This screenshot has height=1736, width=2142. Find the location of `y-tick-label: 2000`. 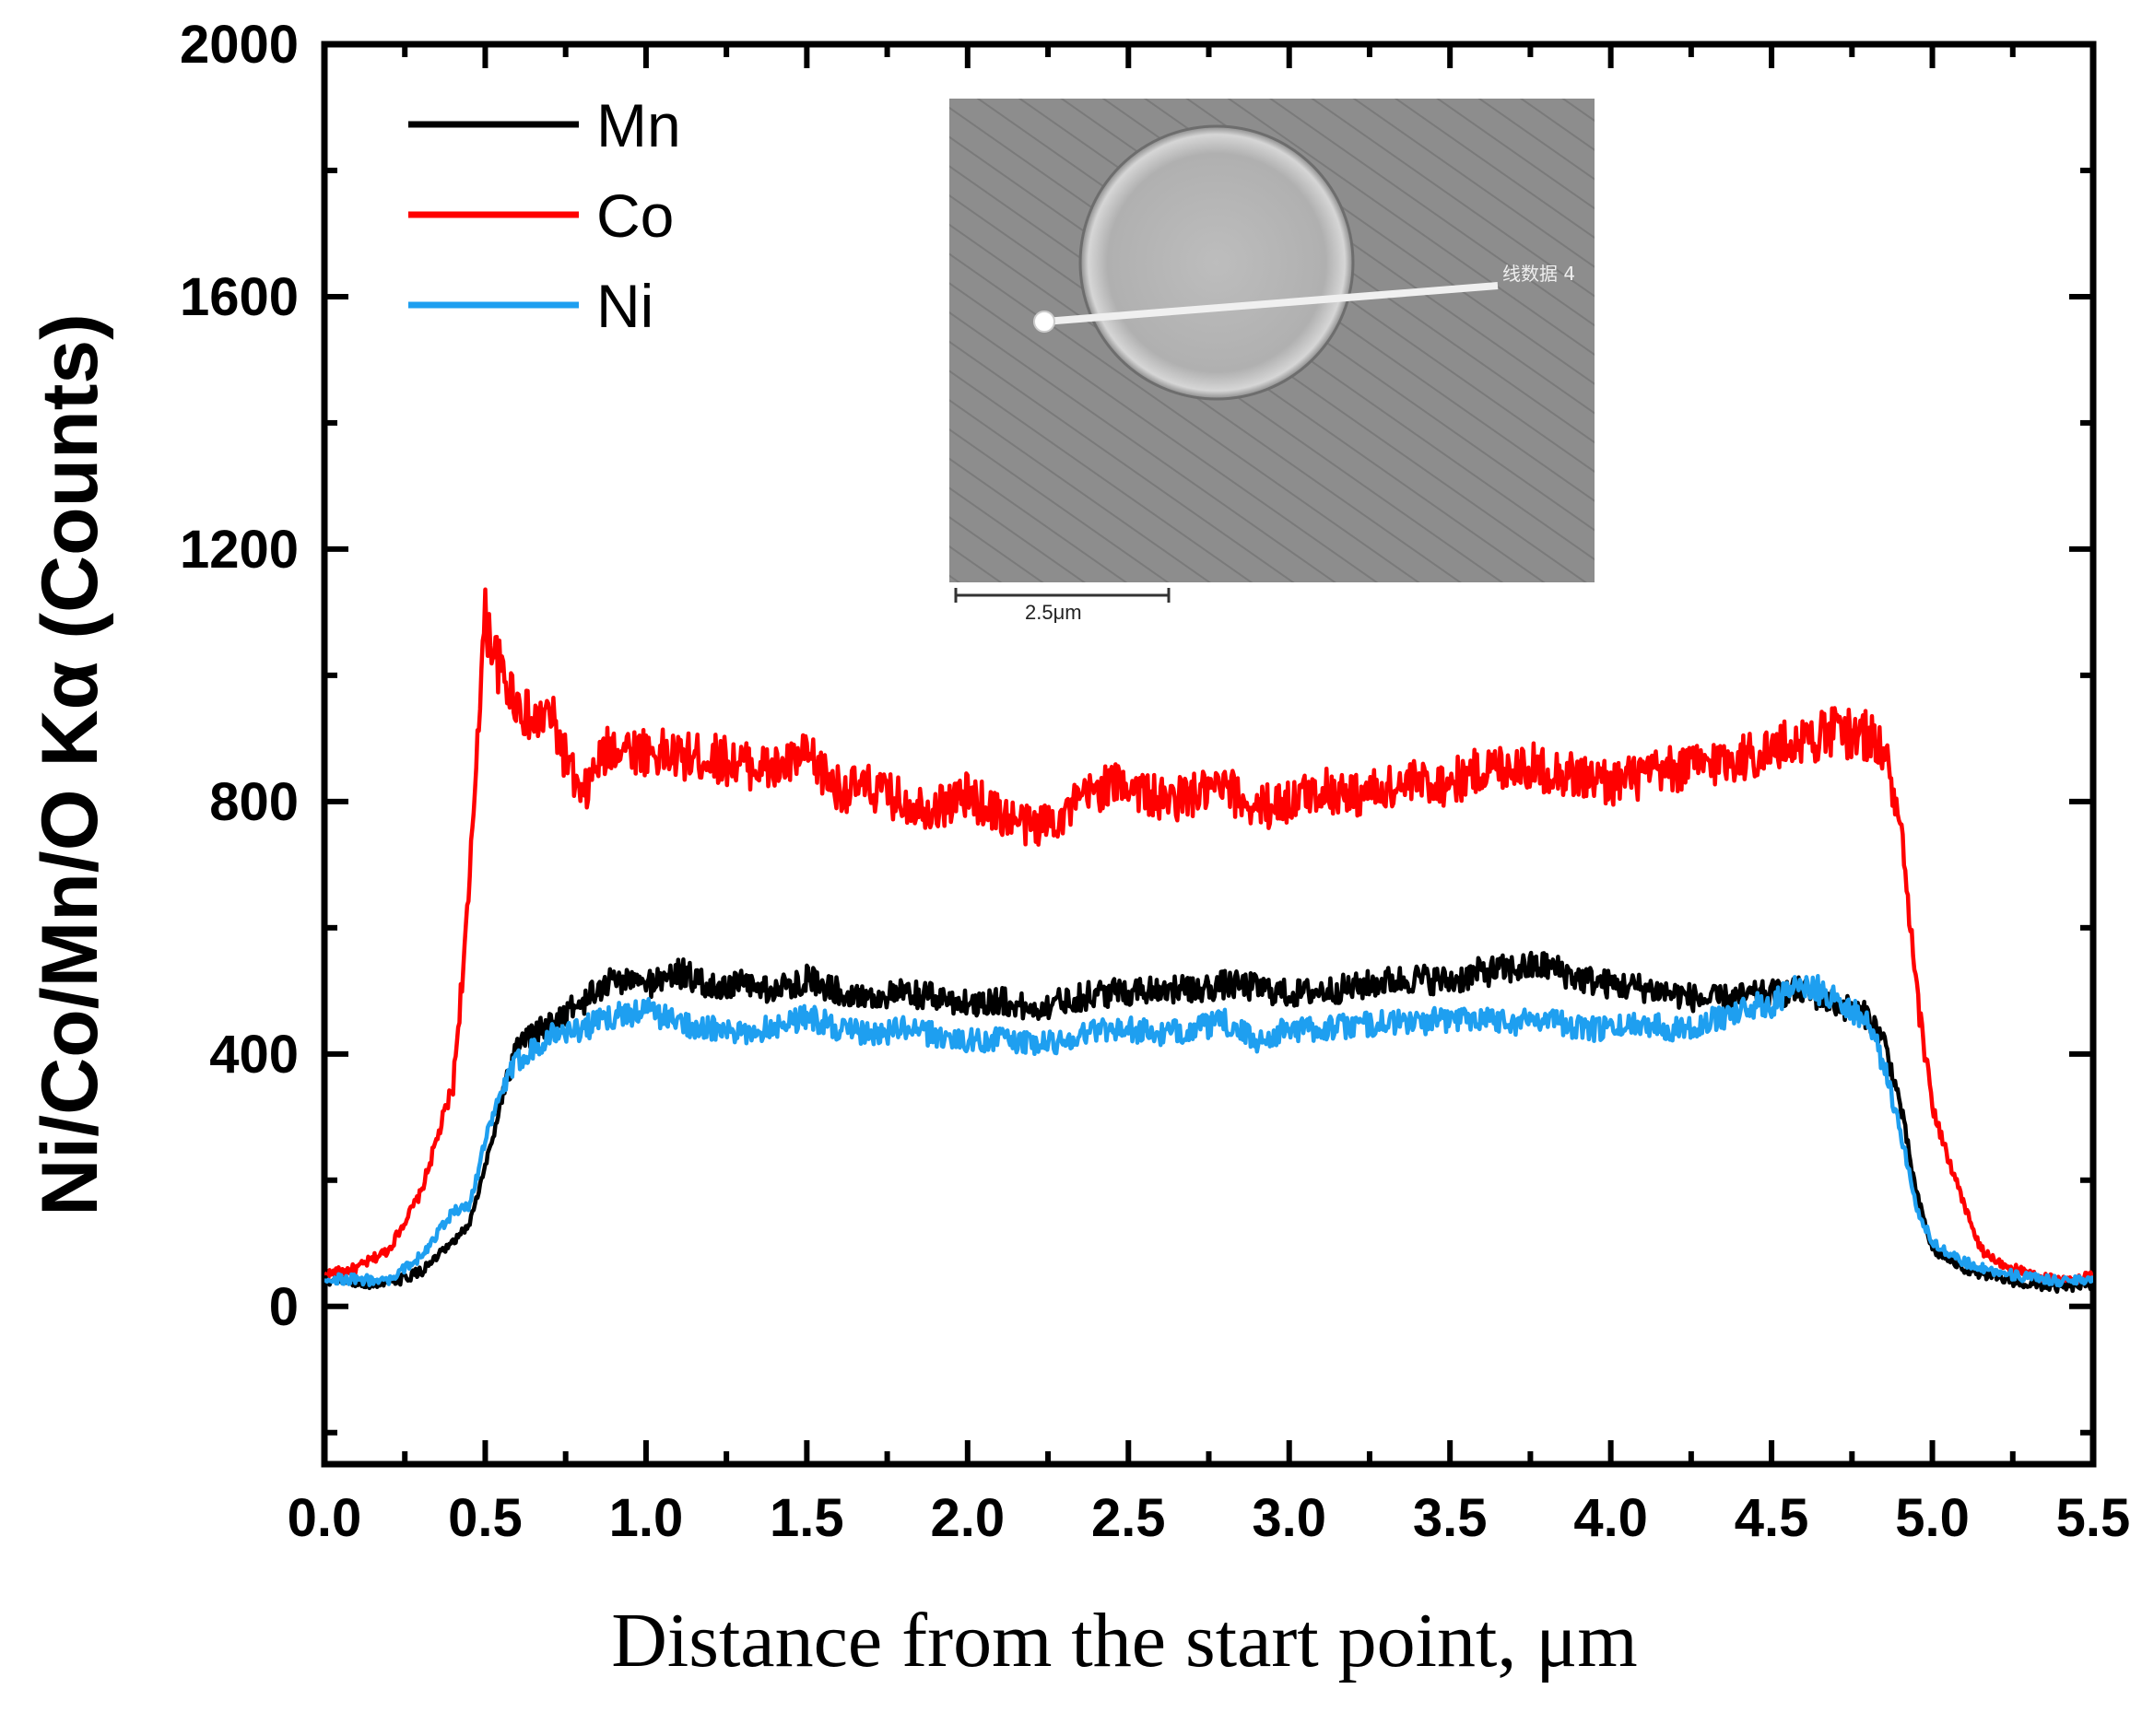

y-tick-label: 2000 is located at coordinates (239, 45).